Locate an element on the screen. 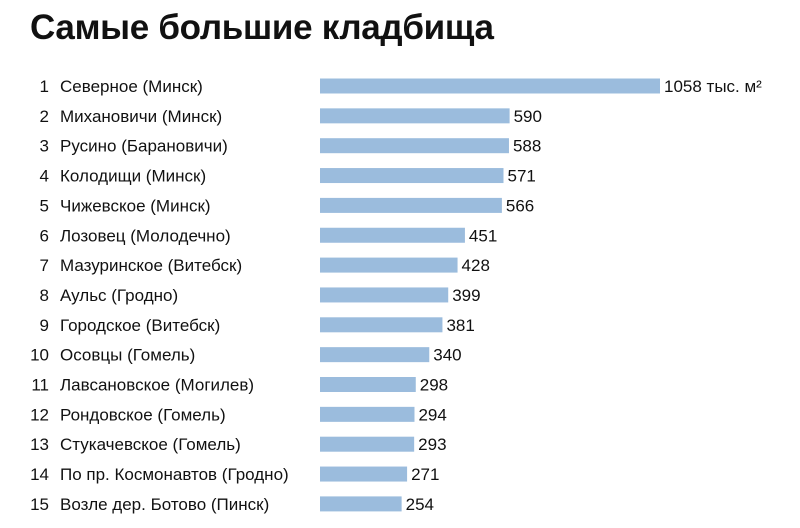 The image size is (800, 528). rank-label: 9 is located at coordinates (44, 325).